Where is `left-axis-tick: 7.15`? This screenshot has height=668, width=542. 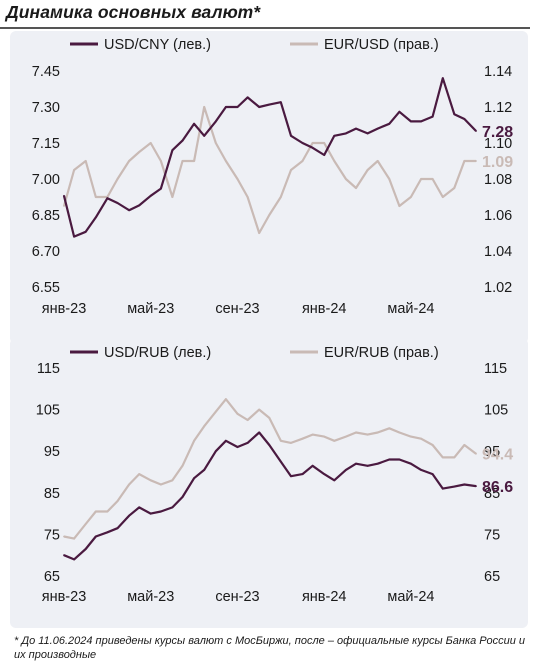 left-axis-tick: 7.15 is located at coordinates (46, 144).